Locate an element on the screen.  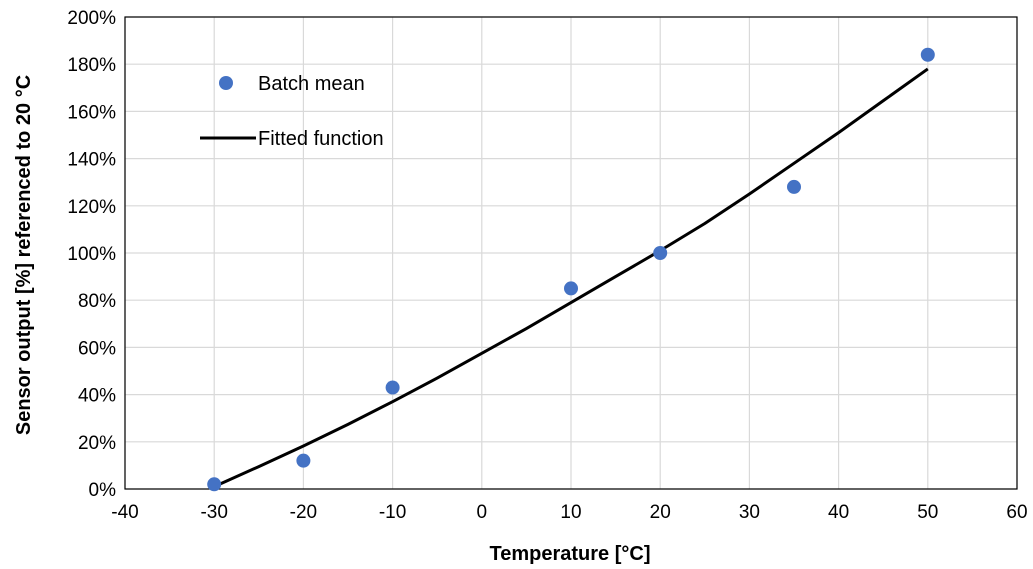
x-tick-label: 40 is located at coordinates (838, 512).